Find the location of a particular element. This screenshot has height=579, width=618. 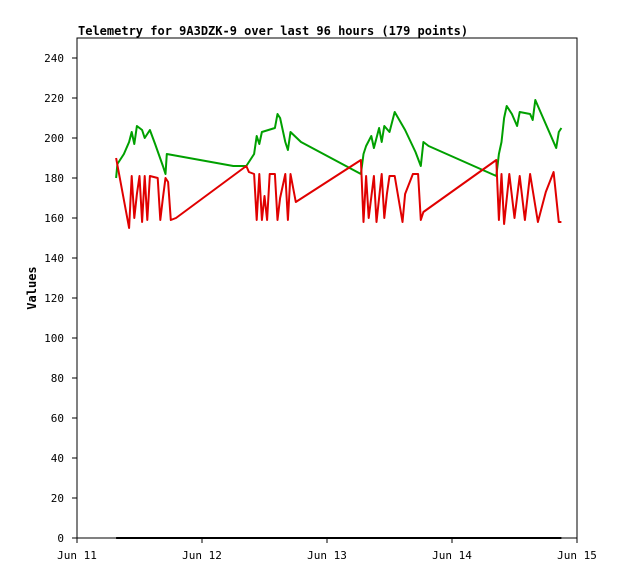

y-tick-label: 80 is located at coordinates (57, 378).